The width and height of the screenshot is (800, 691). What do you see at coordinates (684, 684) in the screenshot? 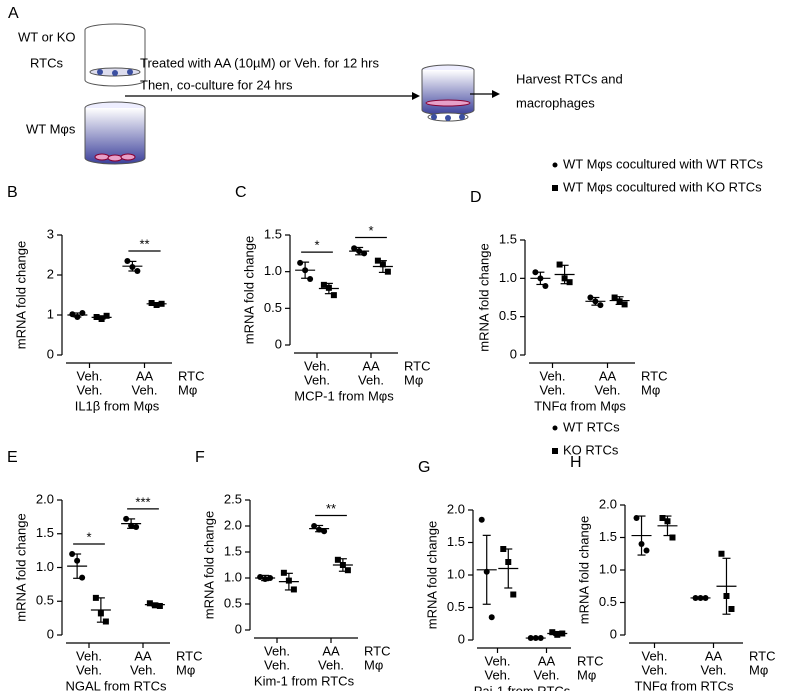
I see `x-axis-label: TNFα from RTCs` at bounding box center [684, 684].